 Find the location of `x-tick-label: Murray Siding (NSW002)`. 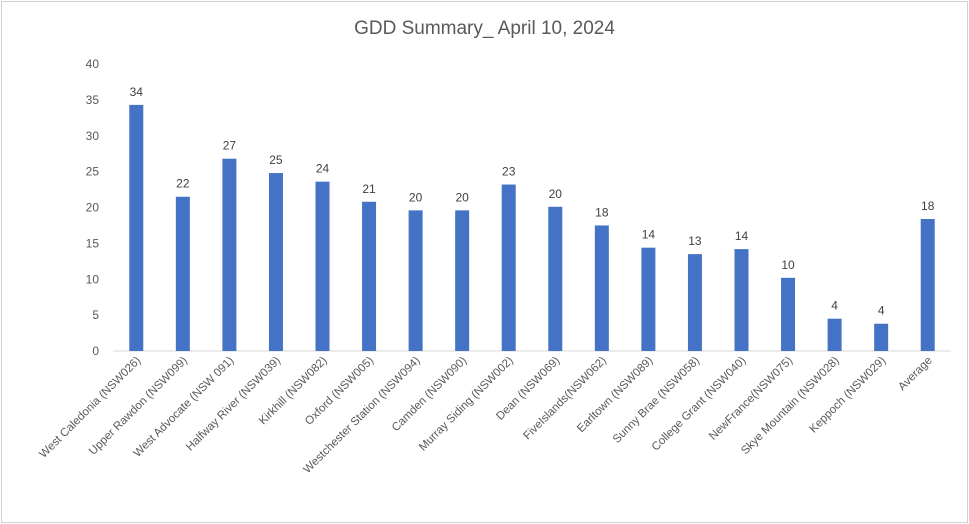

x-tick-label: Murray Siding (NSW002) is located at coordinates (466, 404).